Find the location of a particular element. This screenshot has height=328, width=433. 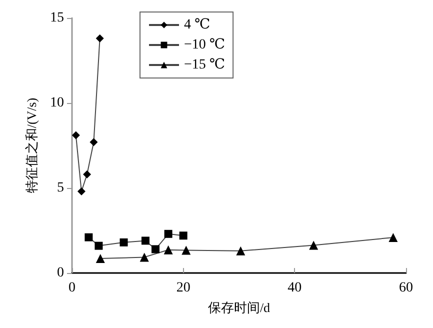

y-tick-label: 15 is located at coordinates (57, 18).